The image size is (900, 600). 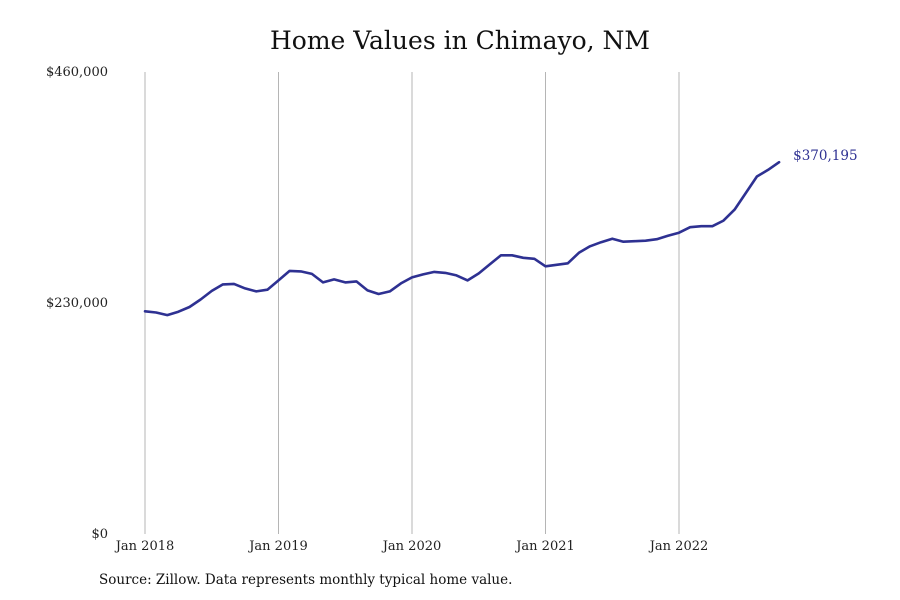 I want to click on y-axis-ticks: $0 $230,000 $460,000, so click(x=77, y=303).